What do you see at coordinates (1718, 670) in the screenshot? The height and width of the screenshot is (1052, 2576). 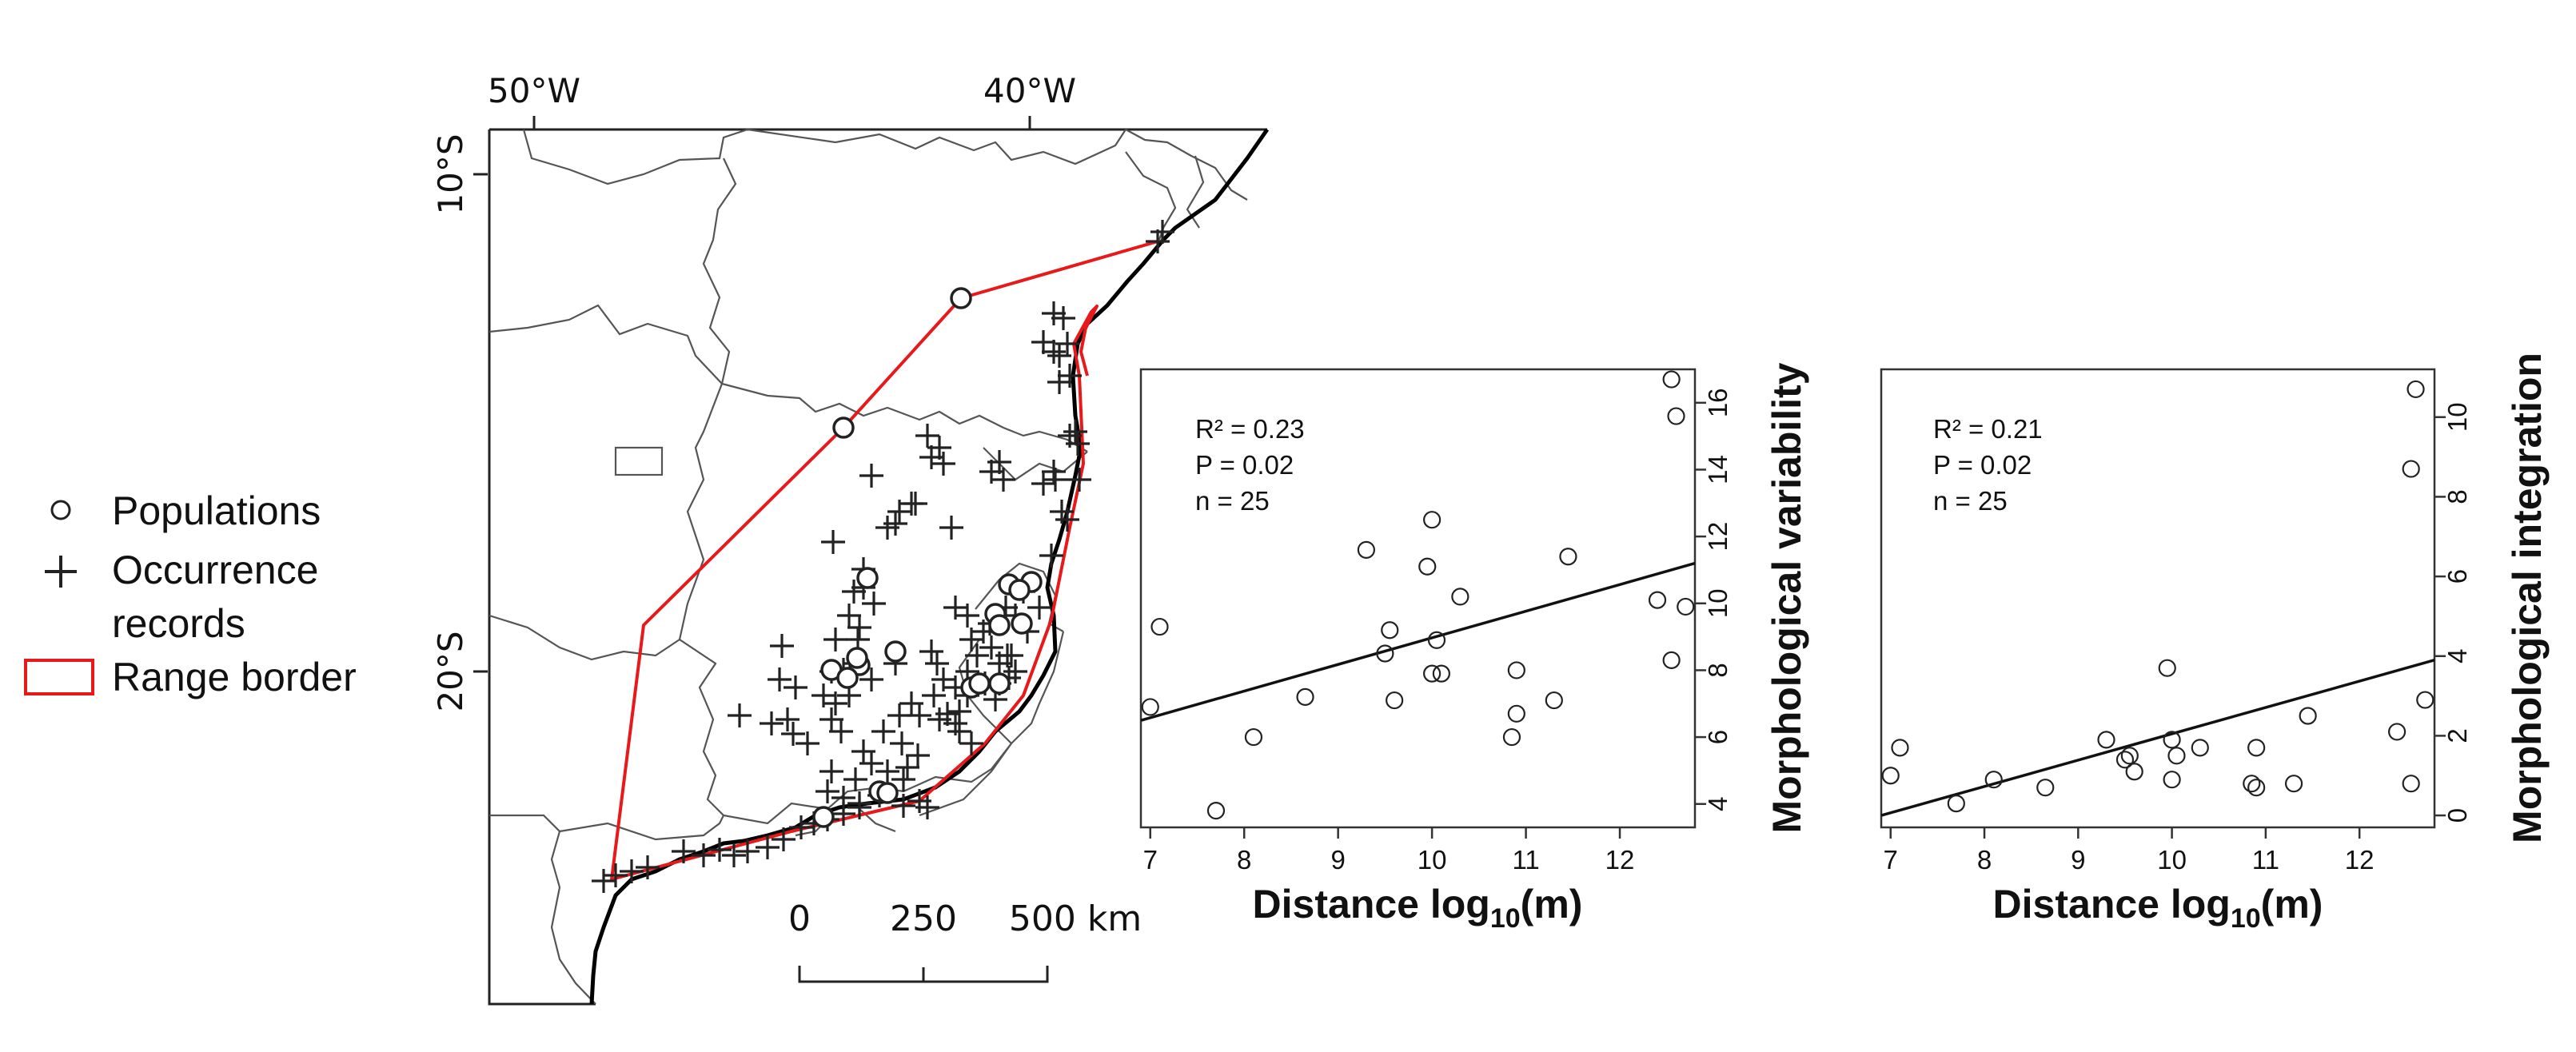 I see `y-tick-label: 8` at bounding box center [1718, 670].